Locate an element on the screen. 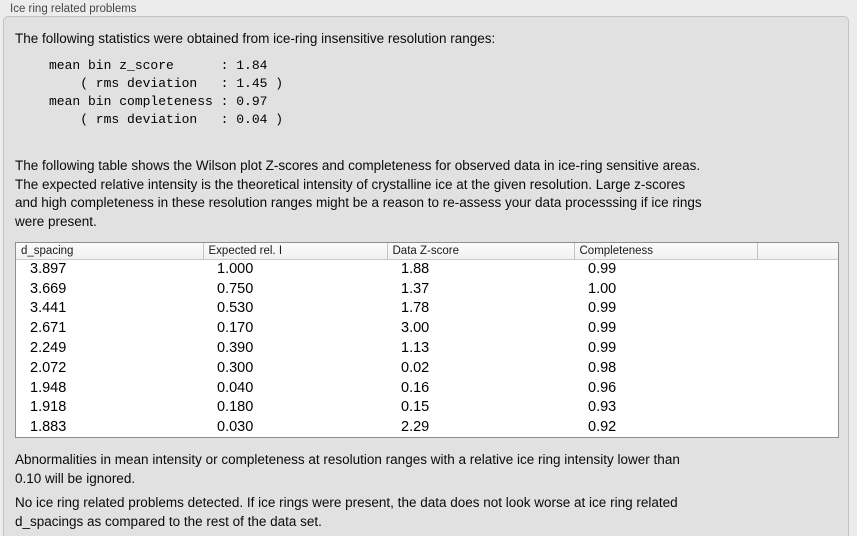 The image size is (857, 536). table-row: 2.249 0.390 1.13 0.99 is located at coordinates (427, 348).